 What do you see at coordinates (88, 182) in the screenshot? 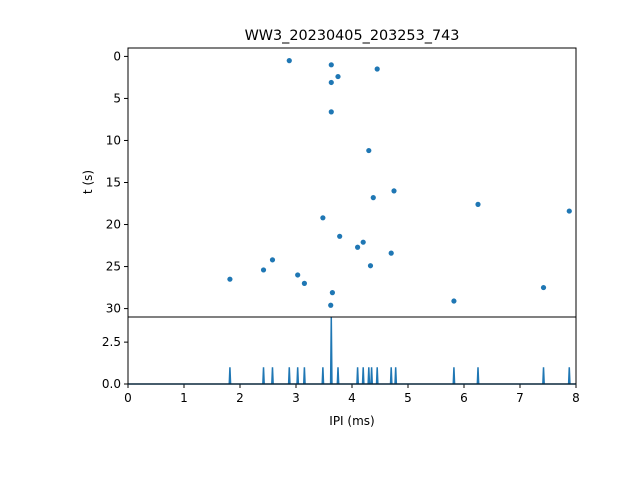
I see `scatter-y-axis-label: t (s)` at bounding box center [88, 182].